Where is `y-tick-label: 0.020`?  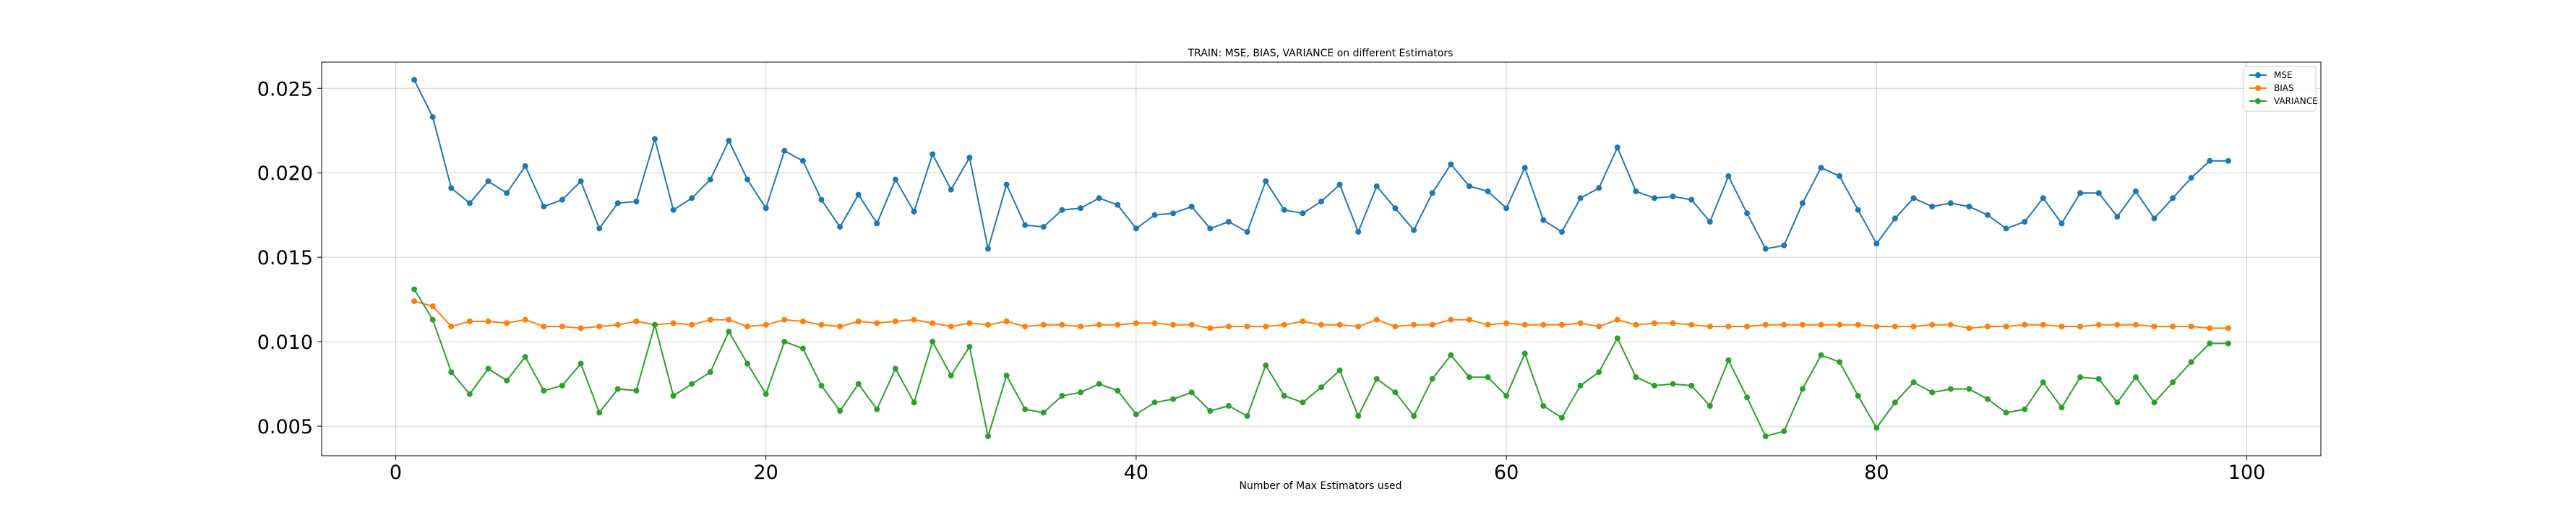
y-tick-label: 0.020 is located at coordinates (285, 173).